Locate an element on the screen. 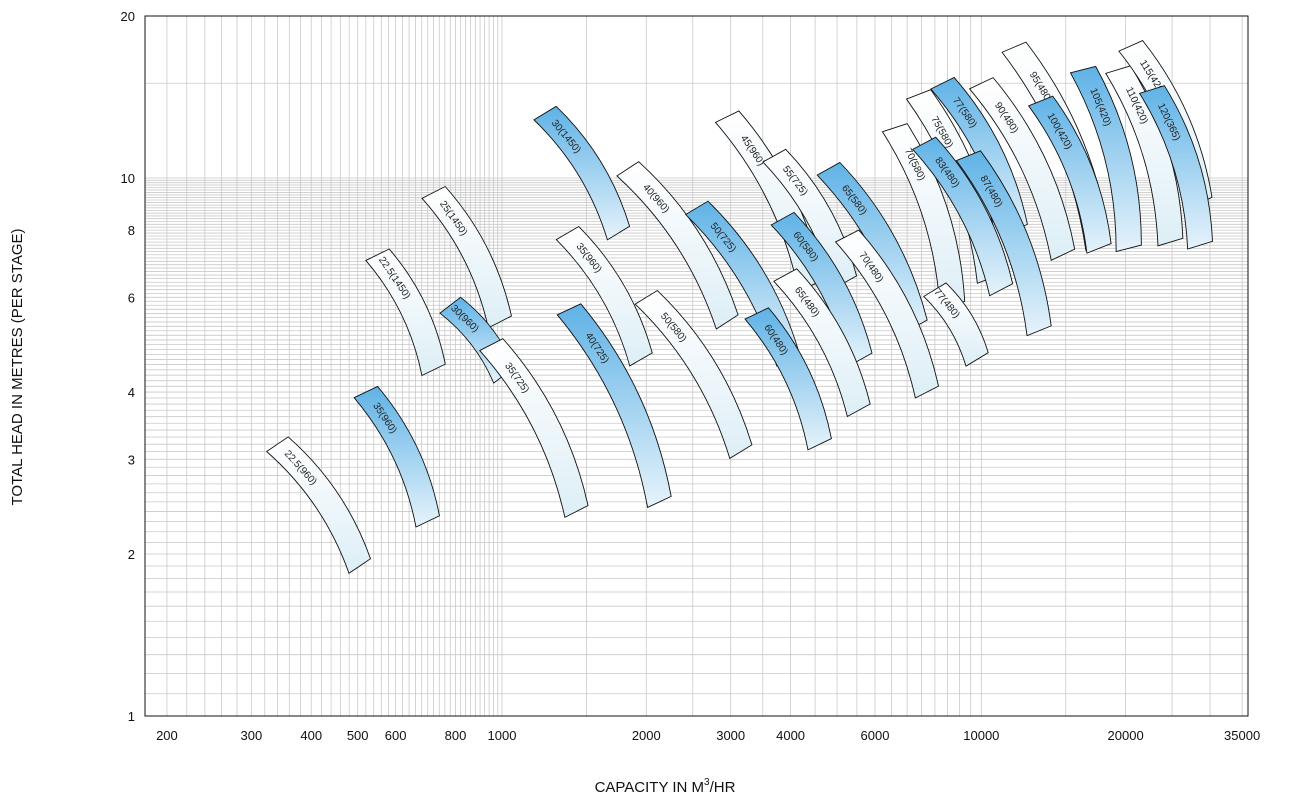 This screenshot has height=798, width=1309. y-tick-labels: 1 2 3 4 6 8 10 20 is located at coordinates (128, 366).